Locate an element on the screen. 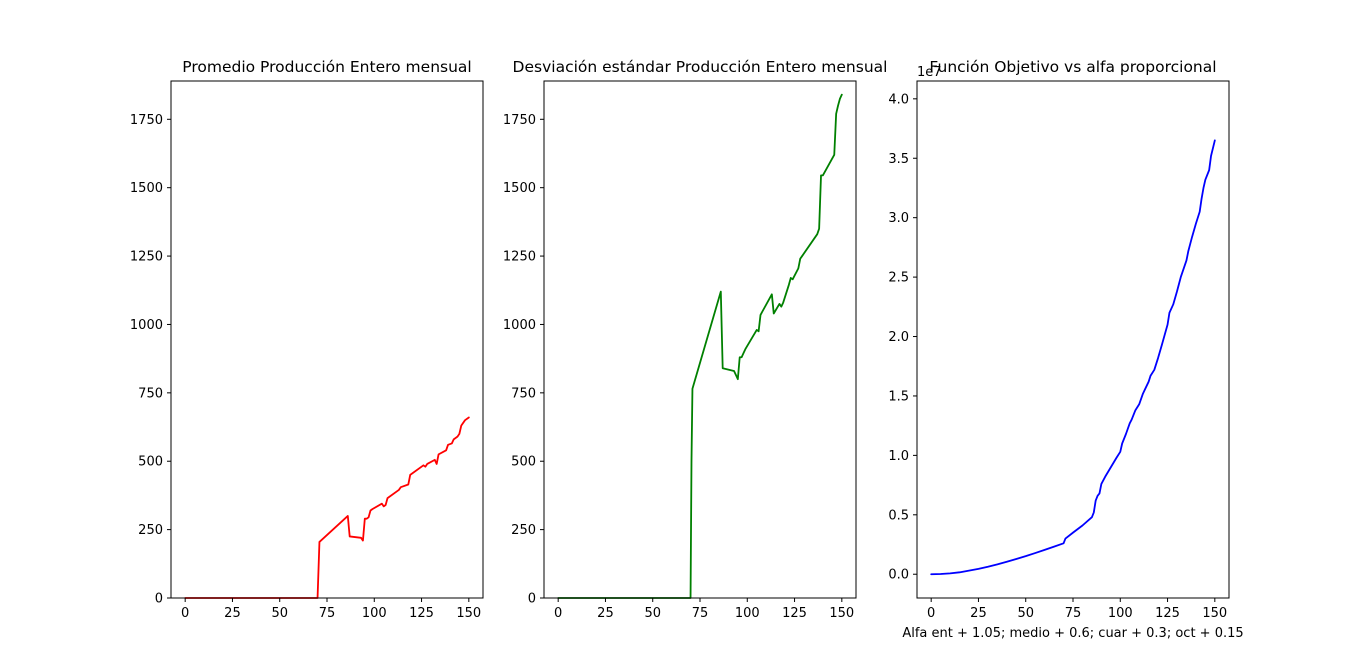  y-tick-label: 3.0 is located at coordinates (898, 218).